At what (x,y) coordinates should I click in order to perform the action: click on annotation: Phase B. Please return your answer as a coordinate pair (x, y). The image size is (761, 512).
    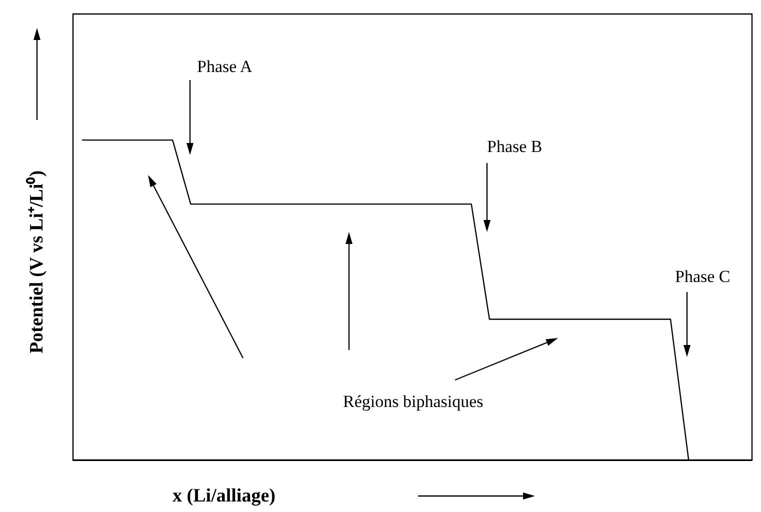
    Looking at the image, I should click on (514, 146).